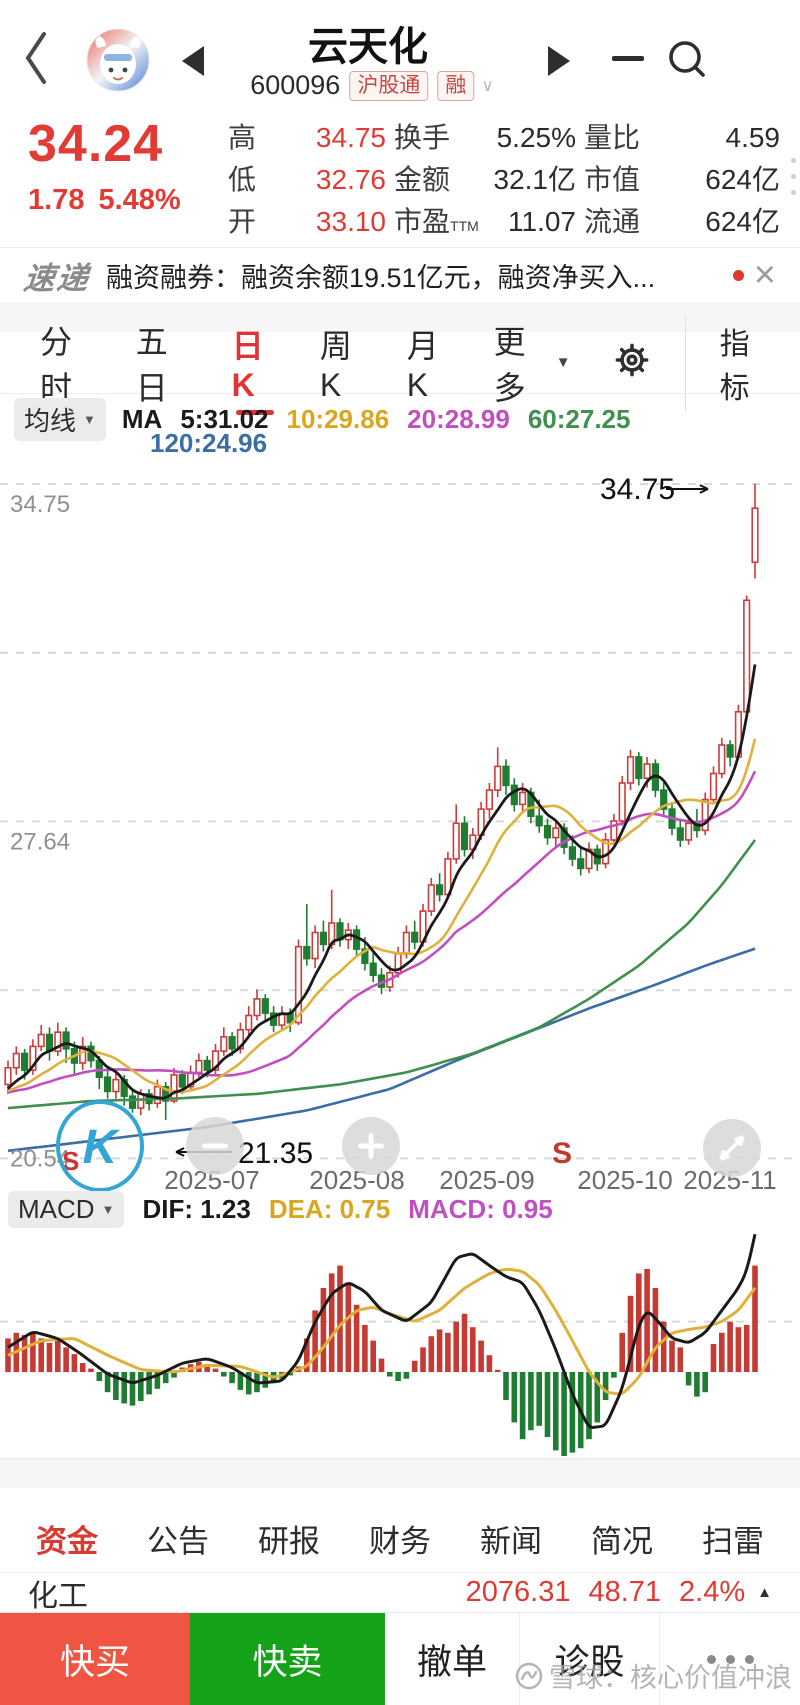 This screenshot has height=1705, width=800. What do you see at coordinates (458, 419) in the screenshot?
I see `ma-item-2: 20:28.99` at bounding box center [458, 419].